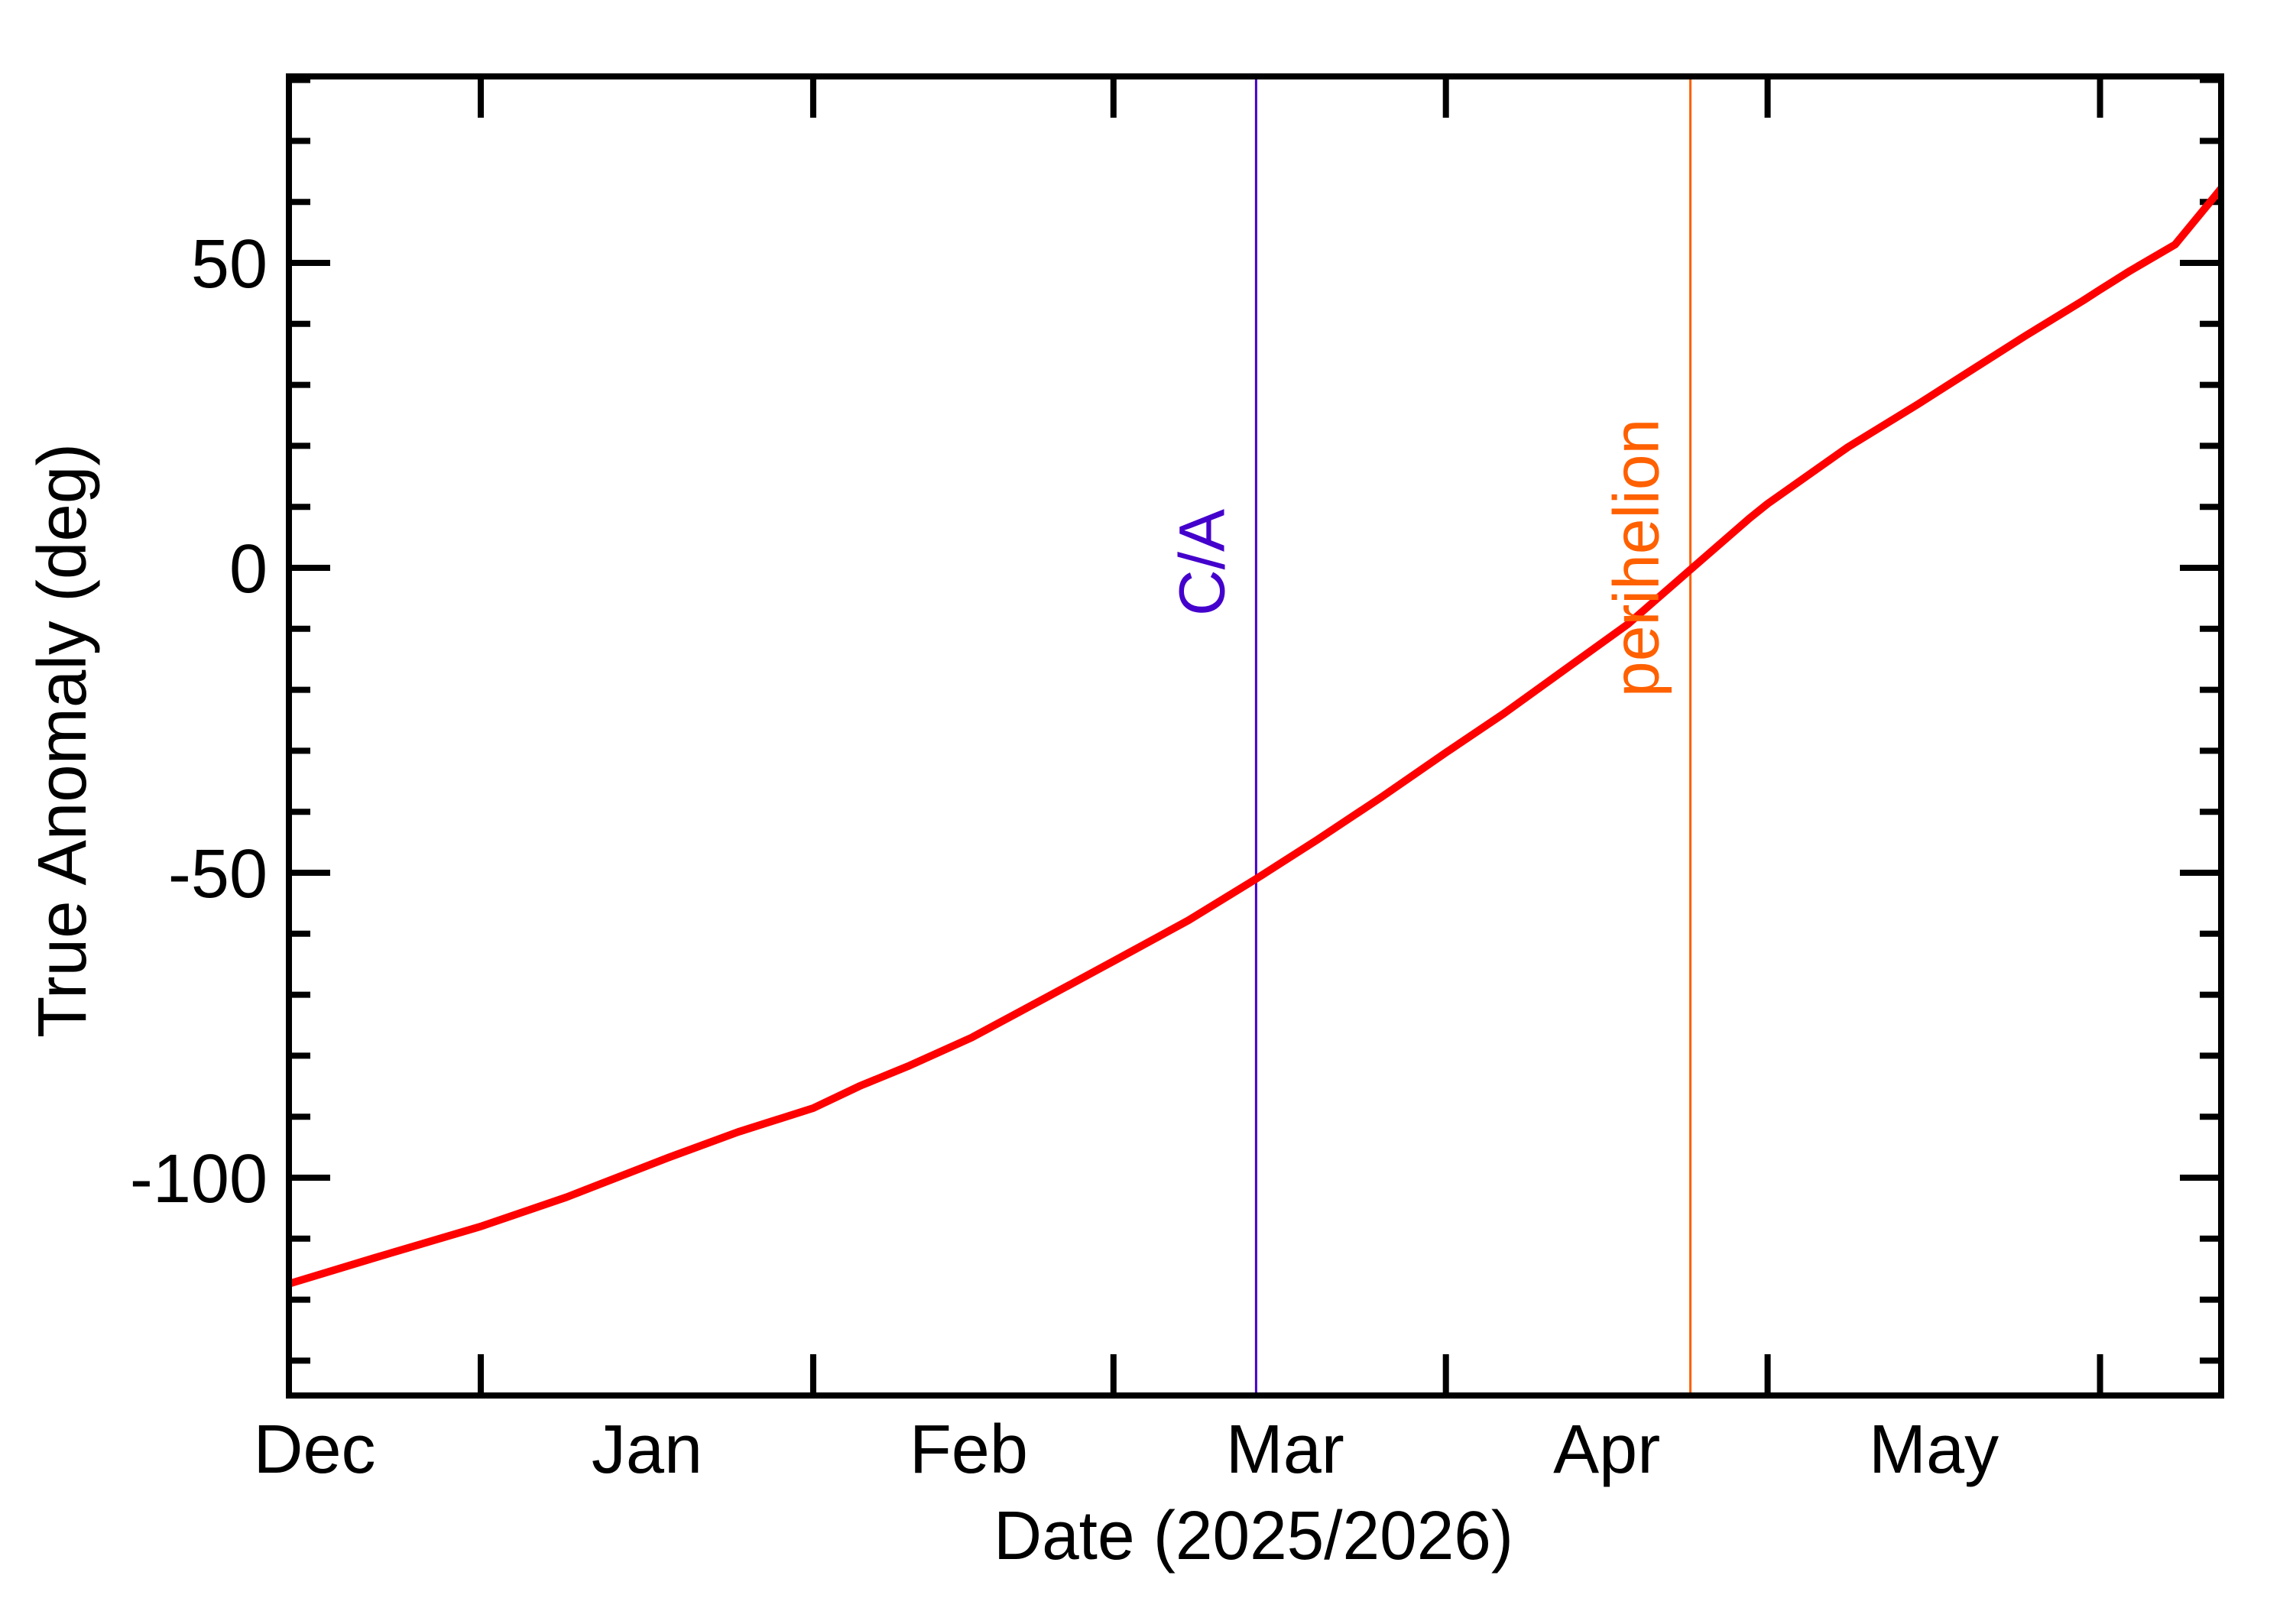 This screenshot has width=2293, height=1624. Describe the element at coordinates (199, 721) in the screenshot. I see `y-tick-labels: 50 0 -50 -100` at that location.